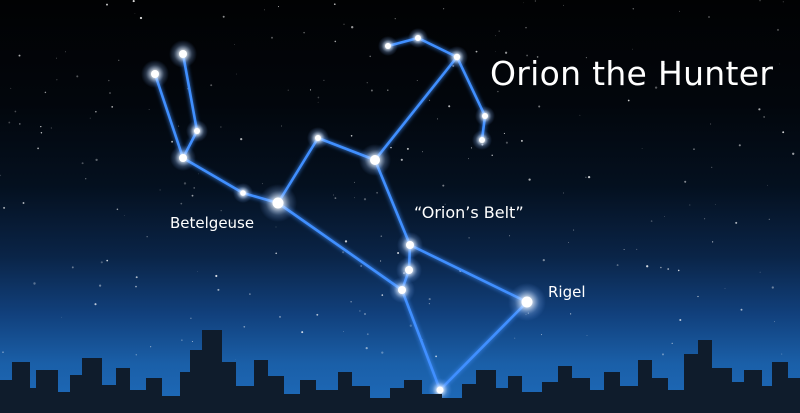 The height and width of the screenshot is (413, 800). Describe the element at coordinates (632, 73) in the screenshot. I see `diagram-title: Orion the Hunter` at that location.